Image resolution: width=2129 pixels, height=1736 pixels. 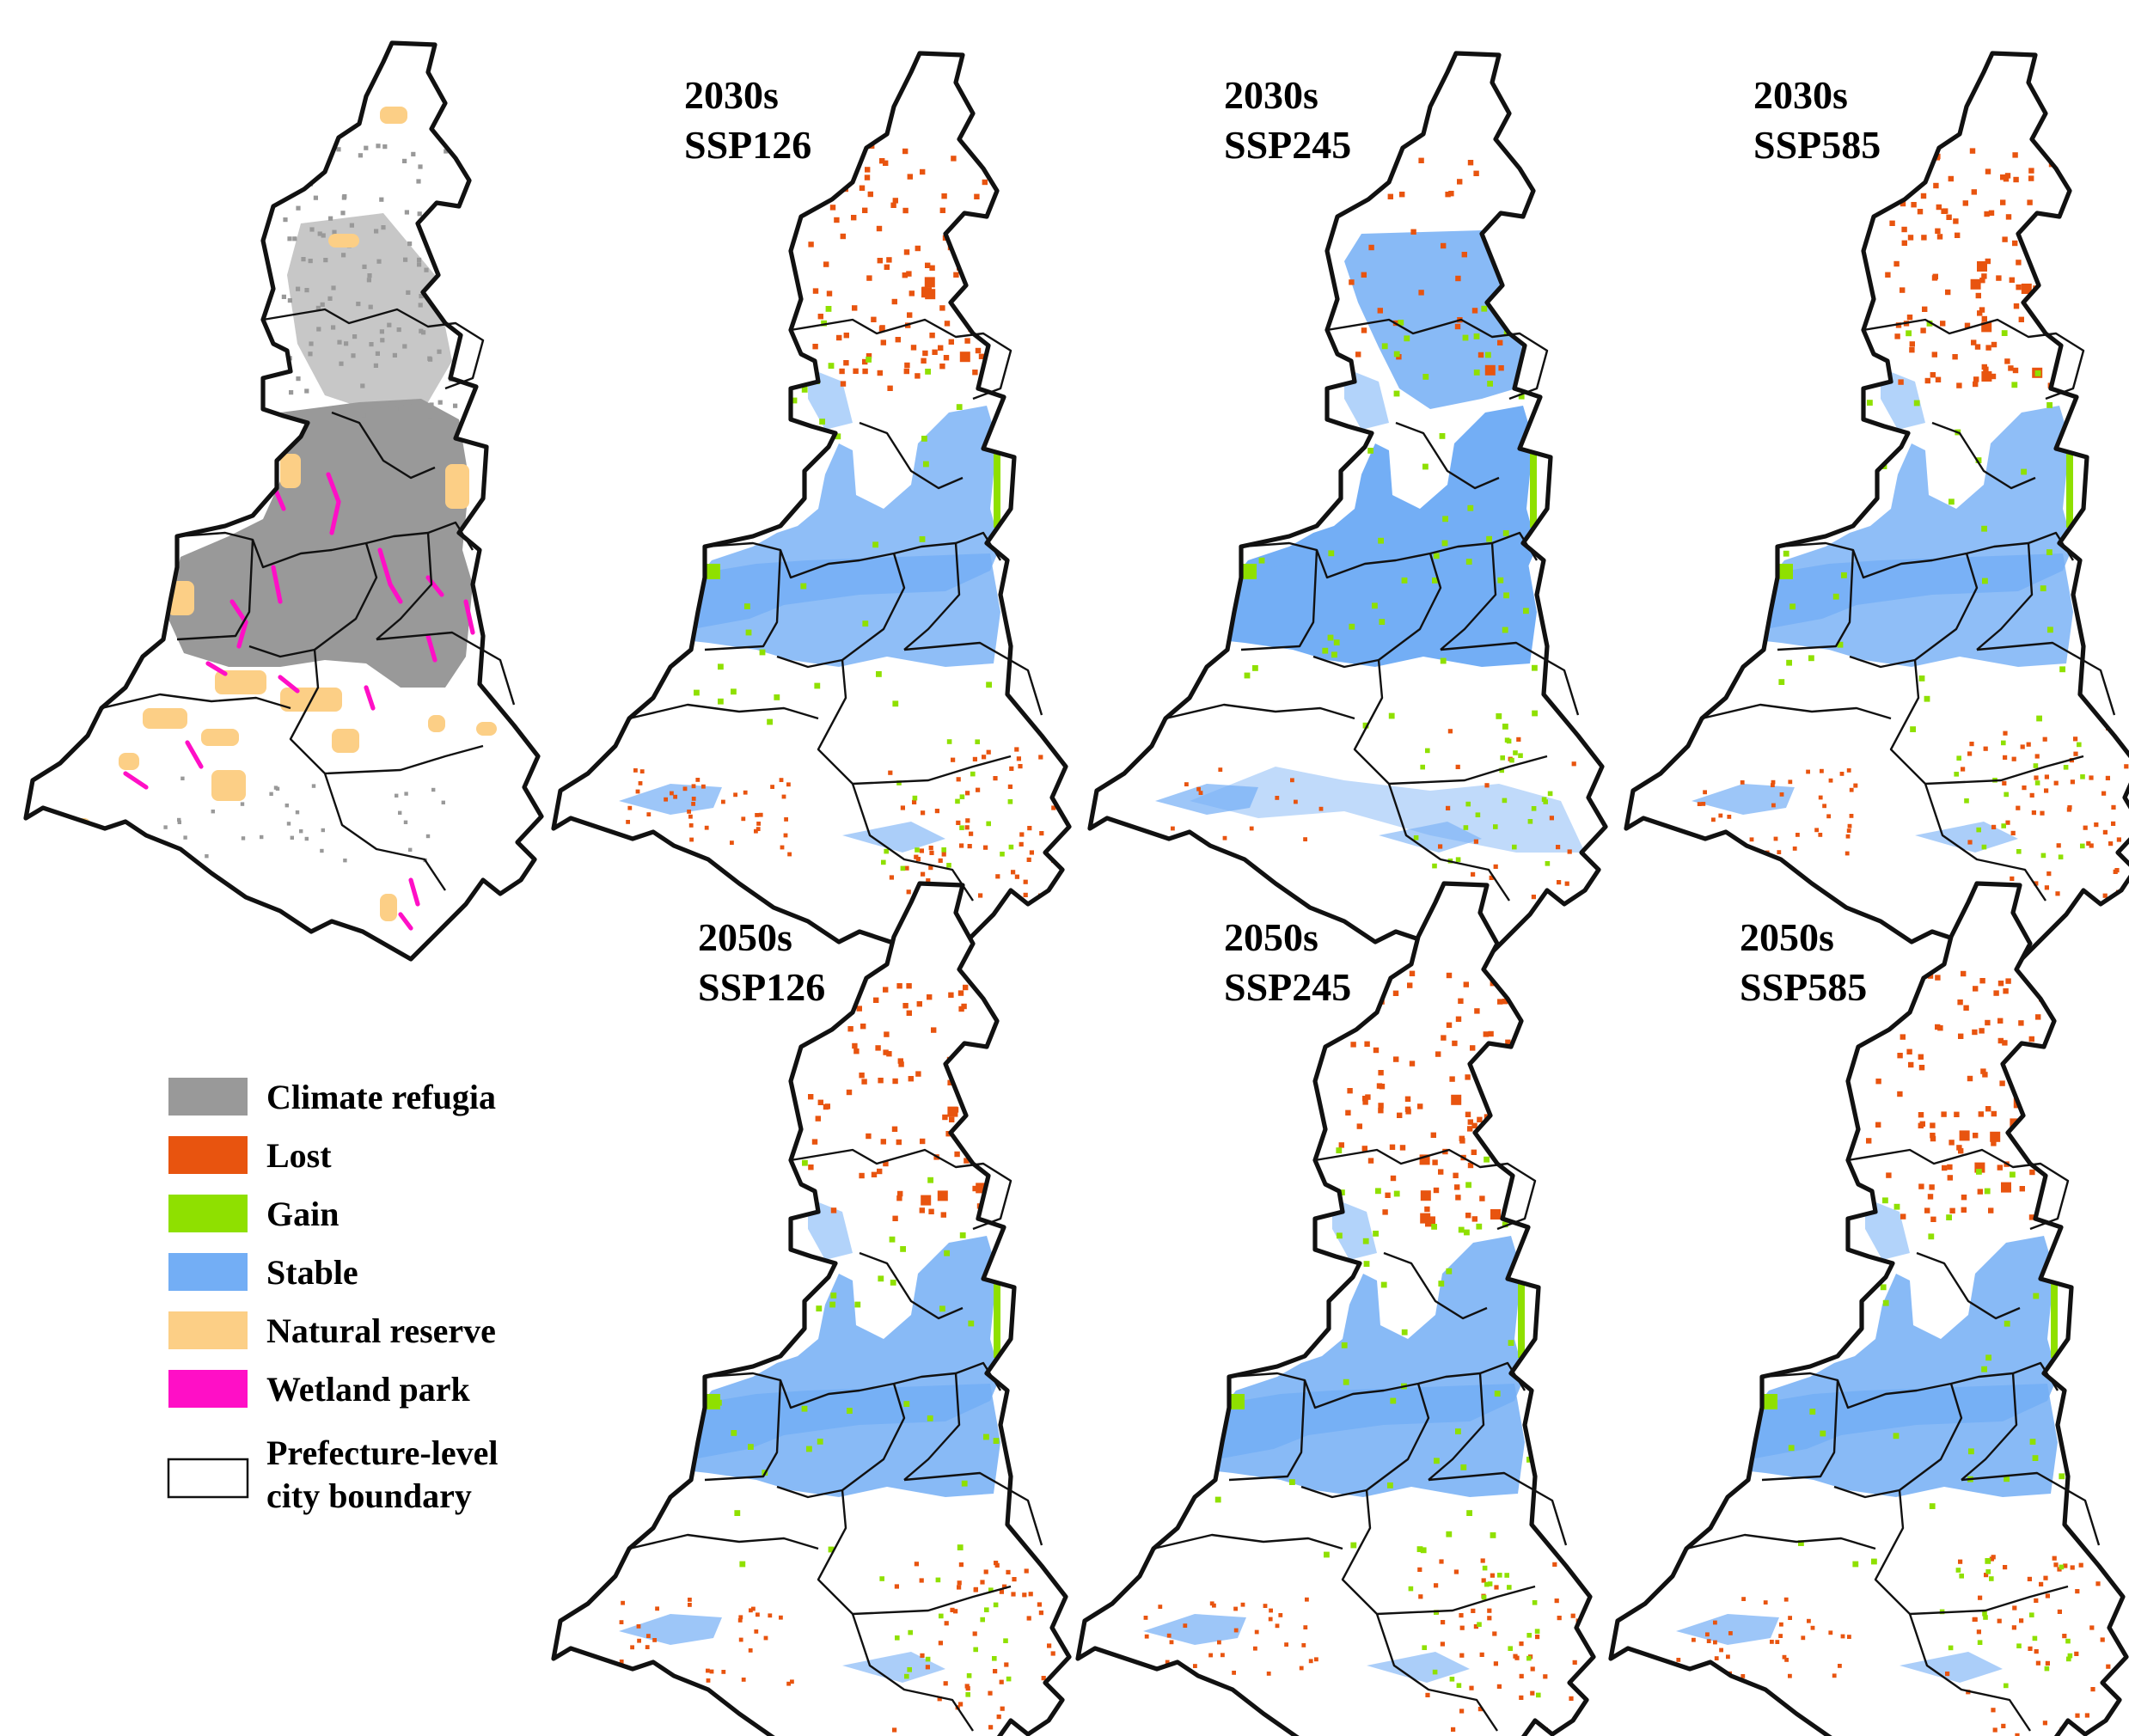 I want to click on legend-item-city-boundary: Prefecture-level city boundary, so click(x=332, y=1474).